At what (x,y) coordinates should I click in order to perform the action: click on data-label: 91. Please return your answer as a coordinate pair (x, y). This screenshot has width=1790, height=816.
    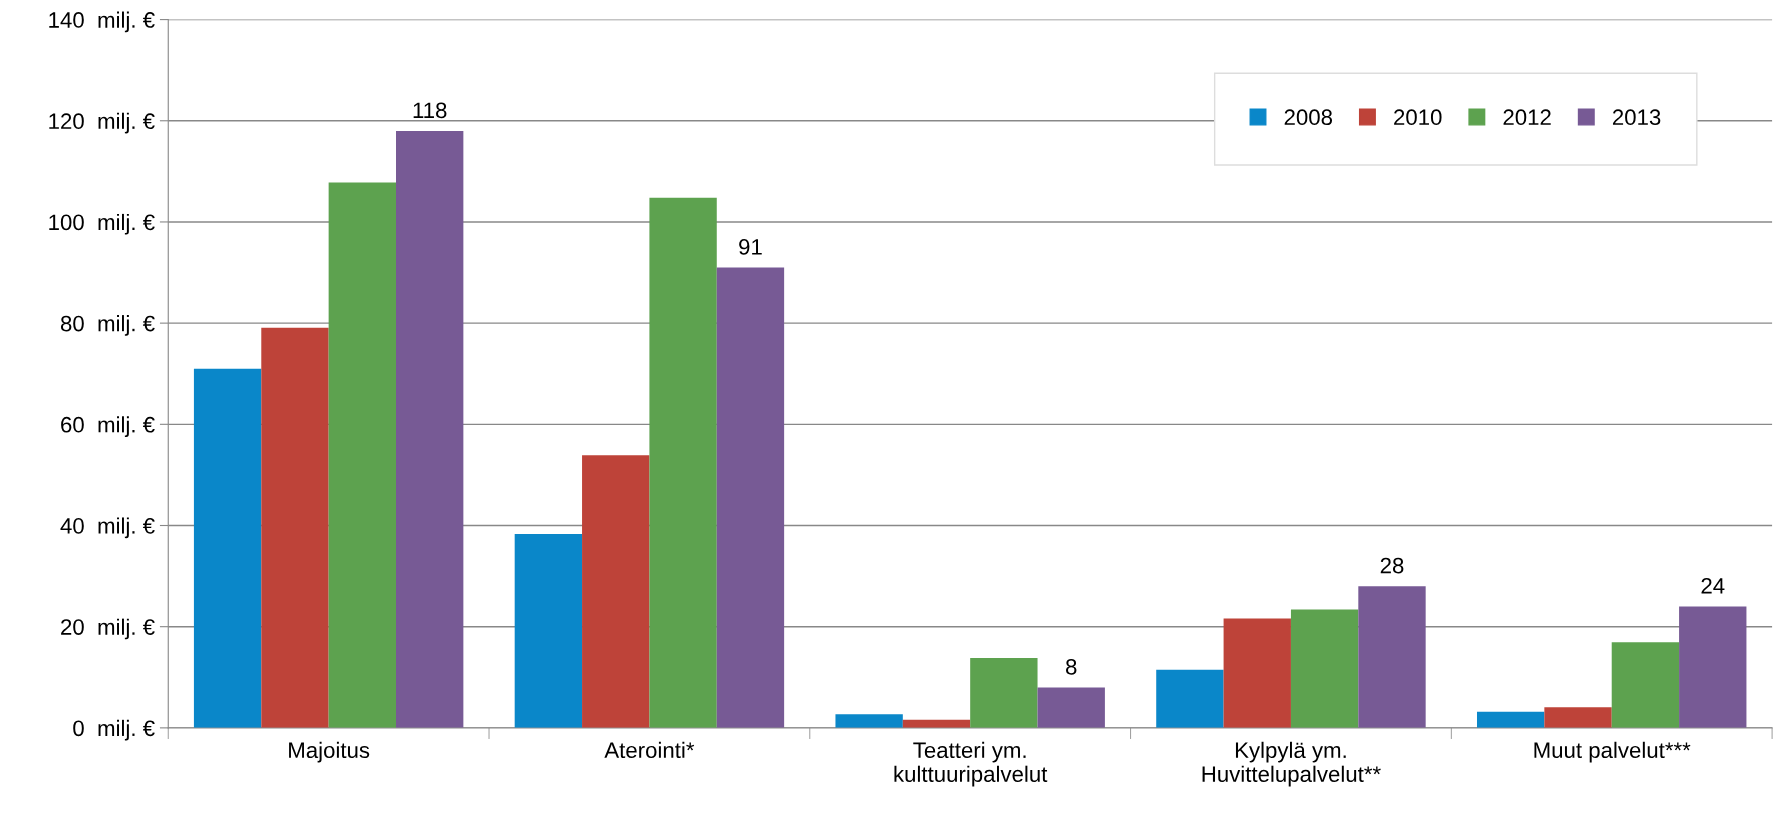
    Looking at the image, I should click on (750, 247).